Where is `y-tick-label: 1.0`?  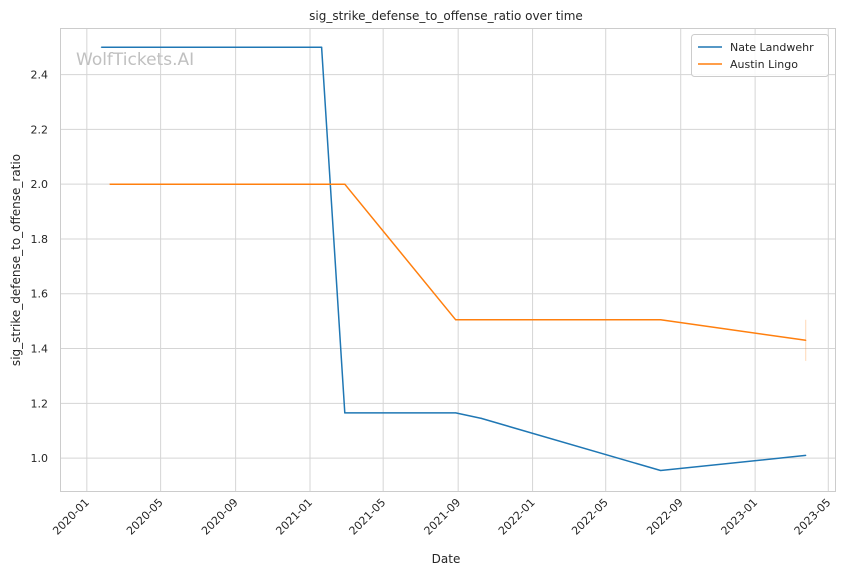 y-tick-label: 1.0 is located at coordinates (40, 458).